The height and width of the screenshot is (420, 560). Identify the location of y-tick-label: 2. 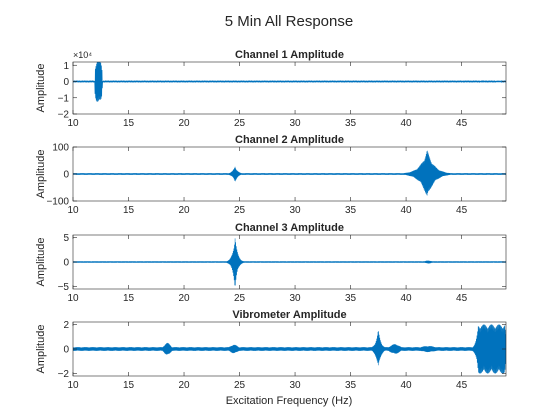
(66, 325).